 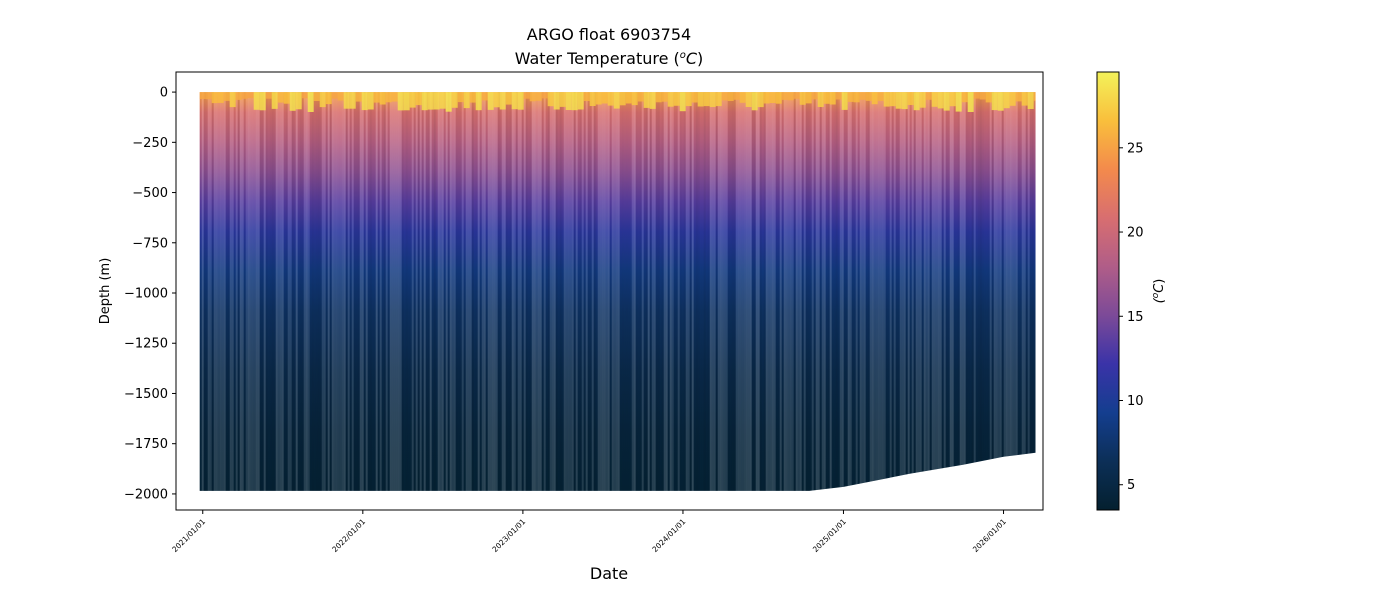 What do you see at coordinates (146, 494) in the screenshot?
I see `y-tick-label: −2000` at bounding box center [146, 494].